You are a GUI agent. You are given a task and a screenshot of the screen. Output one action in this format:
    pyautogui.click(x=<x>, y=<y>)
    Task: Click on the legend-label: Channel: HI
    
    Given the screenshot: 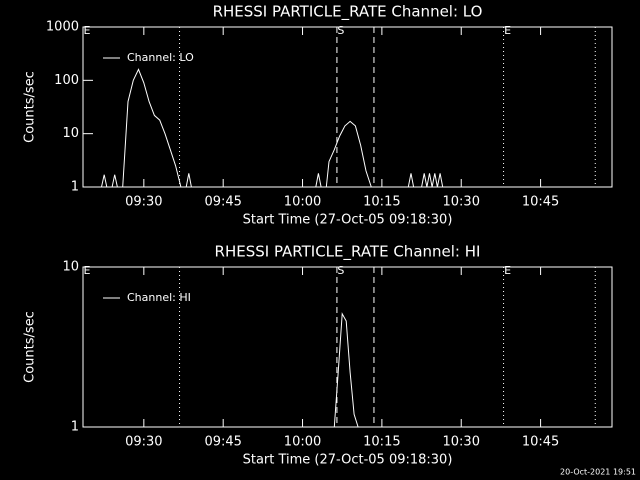 What is the action you would take?
    pyautogui.click(x=159, y=297)
    